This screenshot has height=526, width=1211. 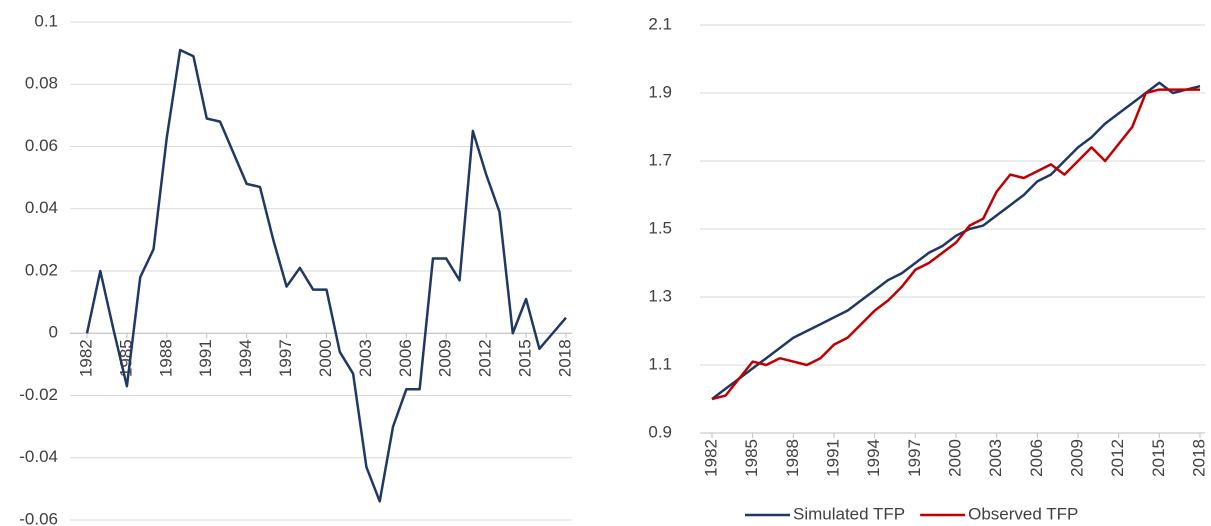 What do you see at coordinates (660, 295) in the screenshot?
I see `y-tick-label: 1.3` at bounding box center [660, 295].